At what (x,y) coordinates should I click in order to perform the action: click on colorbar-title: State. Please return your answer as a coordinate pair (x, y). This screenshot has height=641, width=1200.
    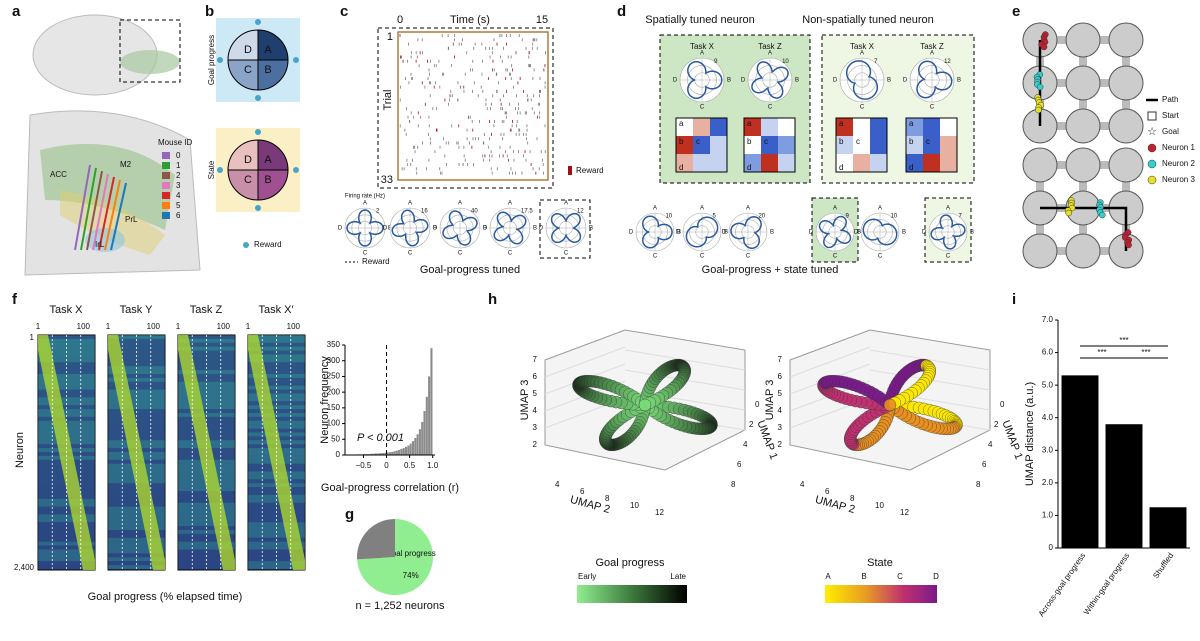
    Looking at the image, I should click on (880, 563).